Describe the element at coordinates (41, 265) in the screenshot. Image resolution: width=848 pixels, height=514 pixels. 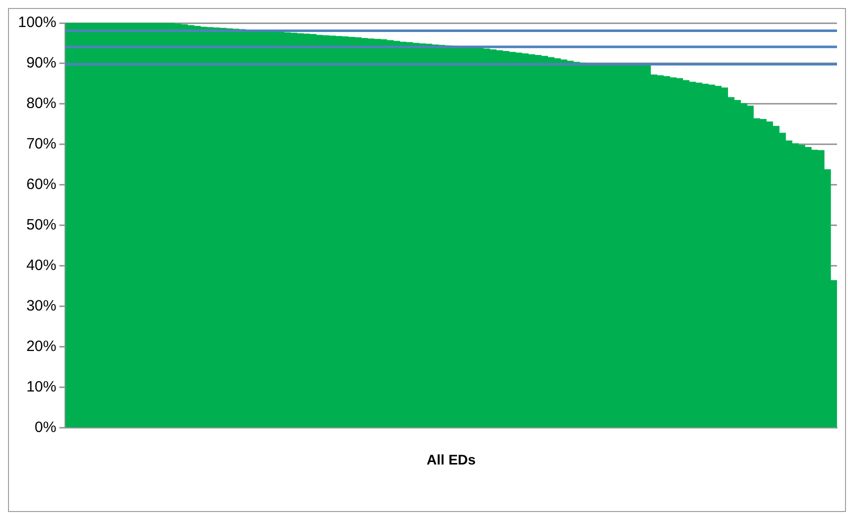
I see `y-tick-label: 40%` at that location.